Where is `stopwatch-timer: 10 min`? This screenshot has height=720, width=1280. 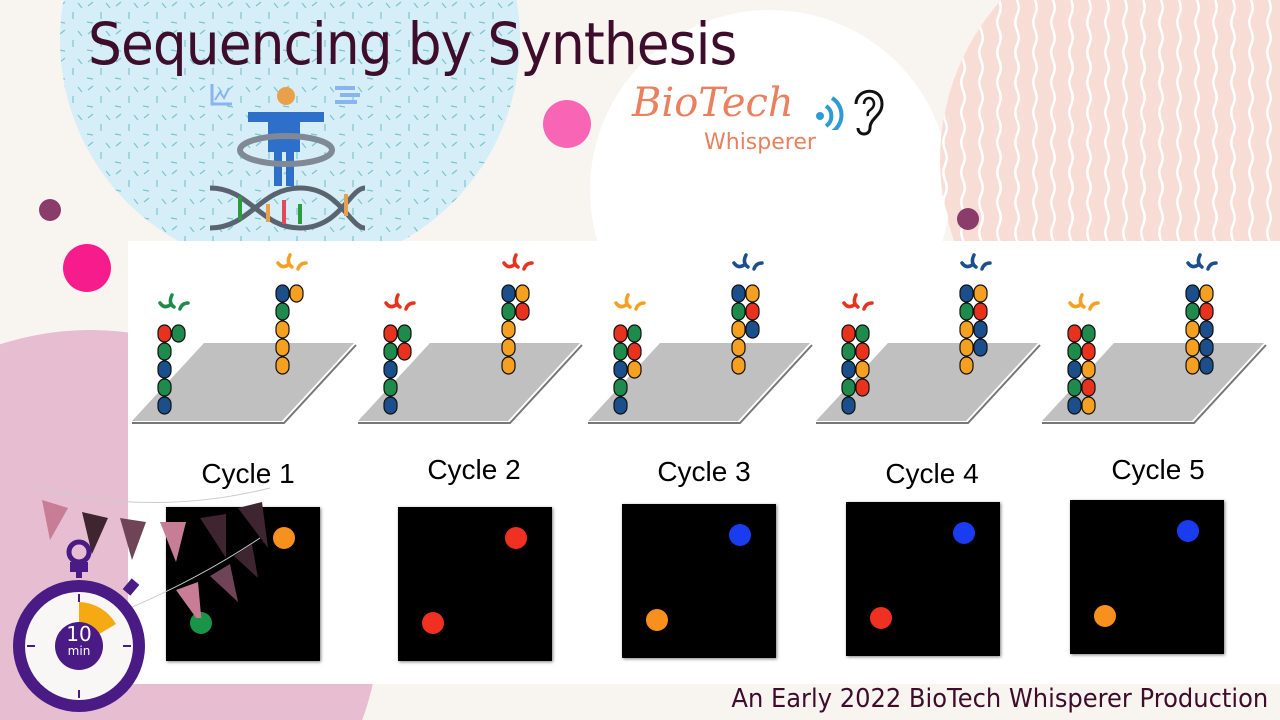
stopwatch-timer: 10 min is located at coordinates (79, 628).